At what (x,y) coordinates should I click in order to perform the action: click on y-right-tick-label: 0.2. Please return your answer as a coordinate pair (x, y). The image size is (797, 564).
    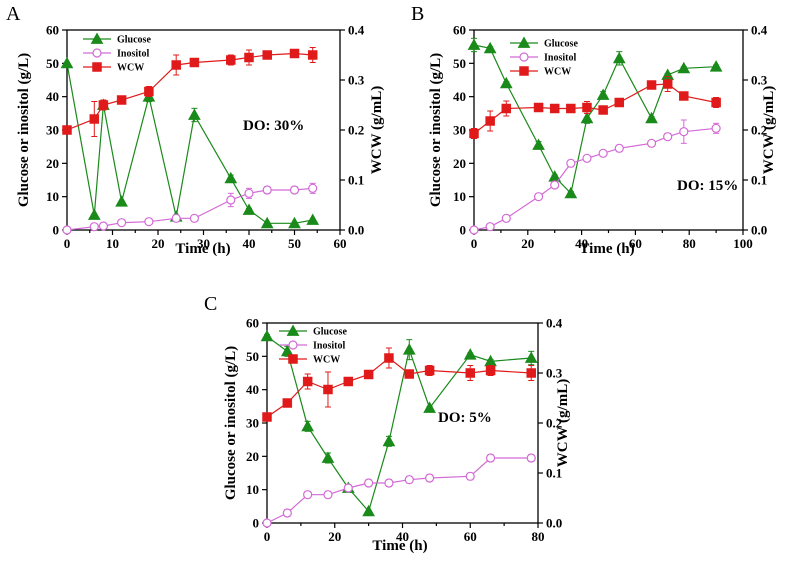
    Looking at the image, I should click on (554, 423).